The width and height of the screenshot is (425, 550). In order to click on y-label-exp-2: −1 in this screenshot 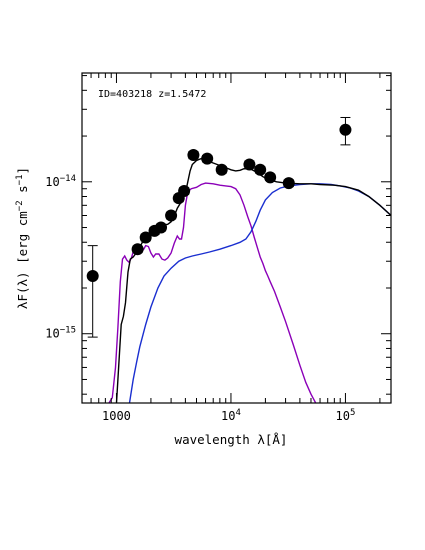, I will do `click(20, 179)`.